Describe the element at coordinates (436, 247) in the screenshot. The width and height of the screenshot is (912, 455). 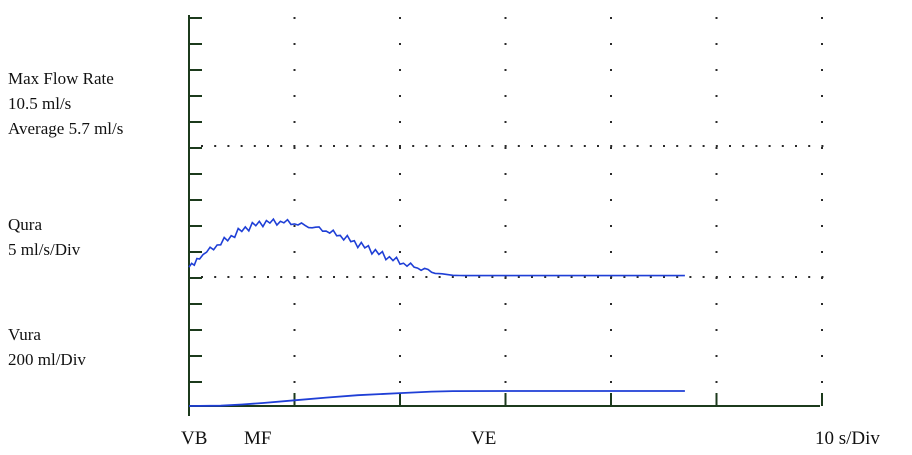
I see `flow-rate-trace` at that location.